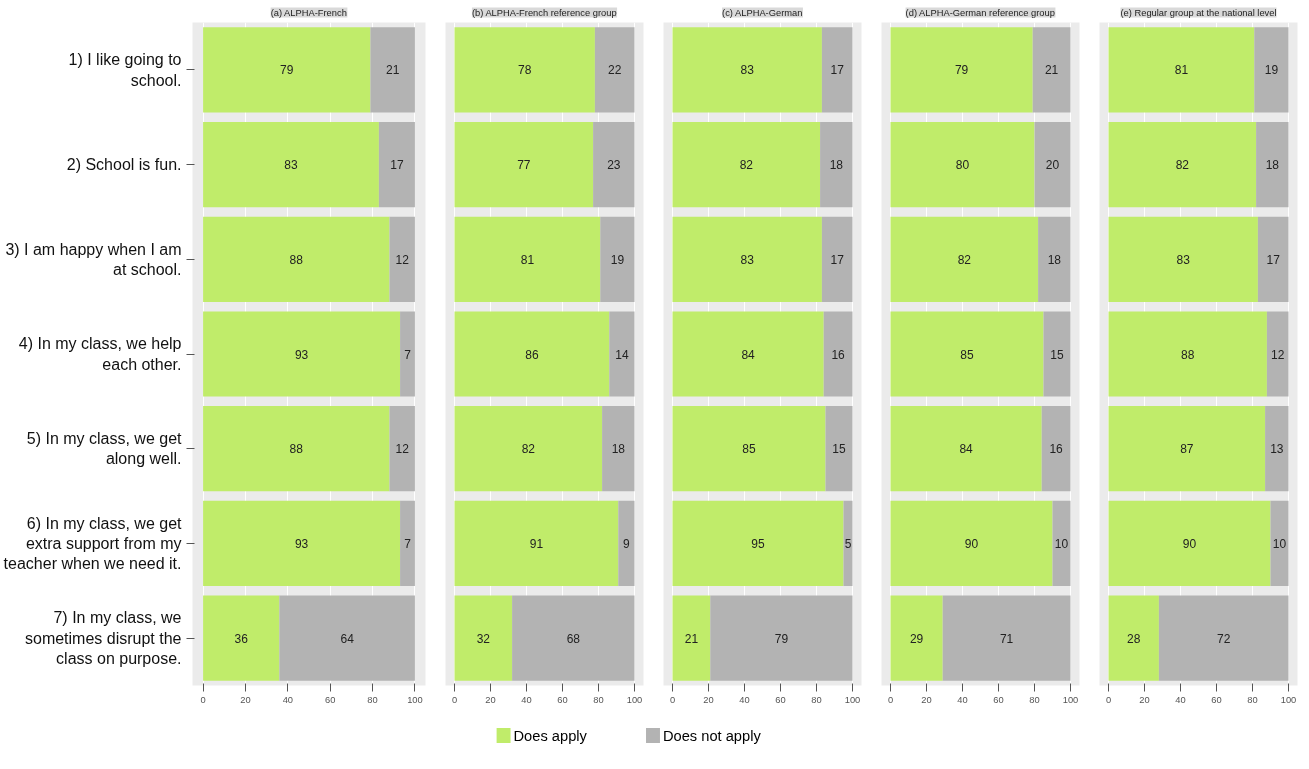  Describe the element at coordinates (544, 12) in the screenshot. I see `chart-title: (b) ALPHA-French reference group` at that location.